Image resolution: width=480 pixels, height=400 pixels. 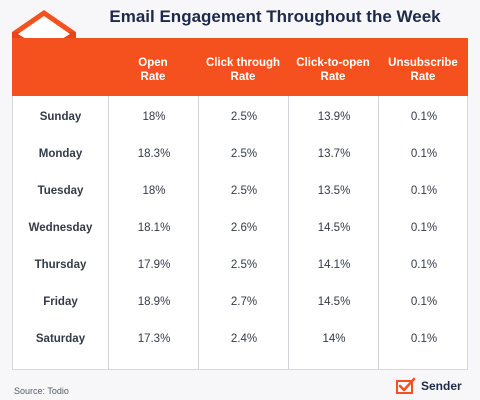 I want to click on sender-checkmark-logo-icon, so click(x=406, y=385).